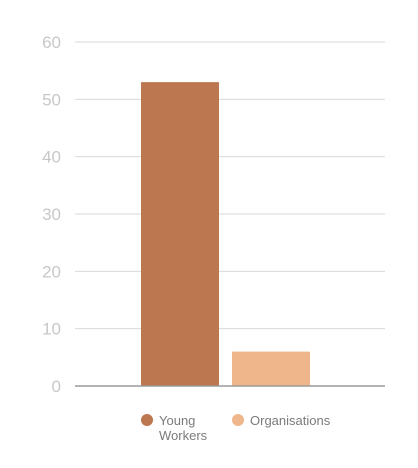 This screenshot has width=418, height=468. What do you see at coordinates (177, 420) in the screenshot?
I see `legend-label: Young` at bounding box center [177, 420].